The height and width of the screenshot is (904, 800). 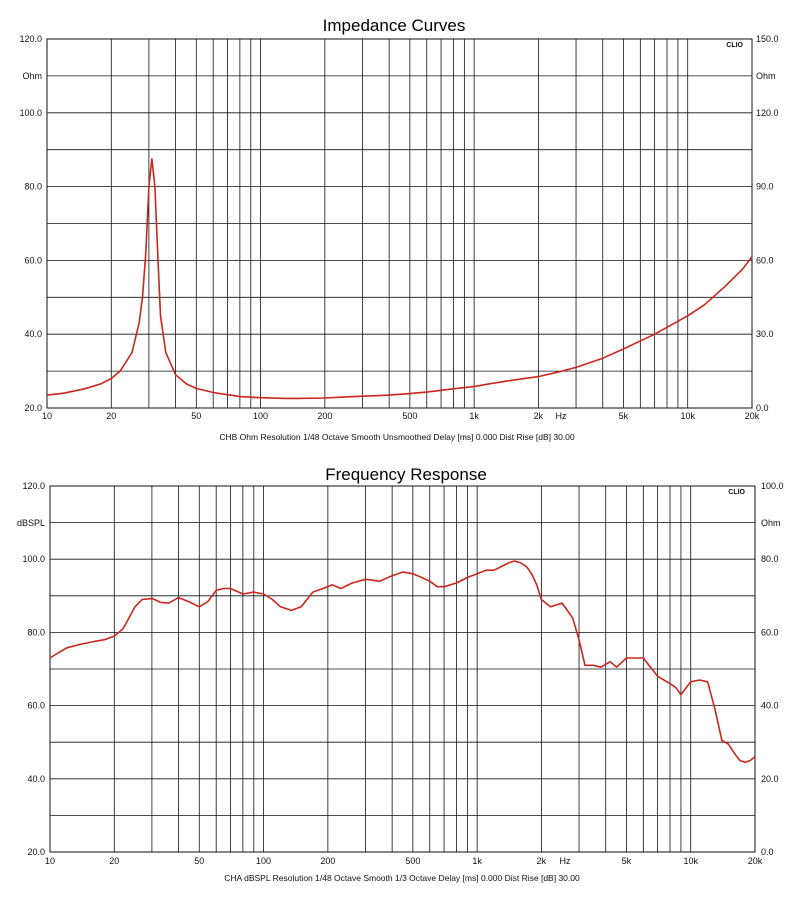 What do you see at coordinates (767, 113) in the screenshot?
I see `y-tick-label-right: 120.0` at bounding box center [767, 113].